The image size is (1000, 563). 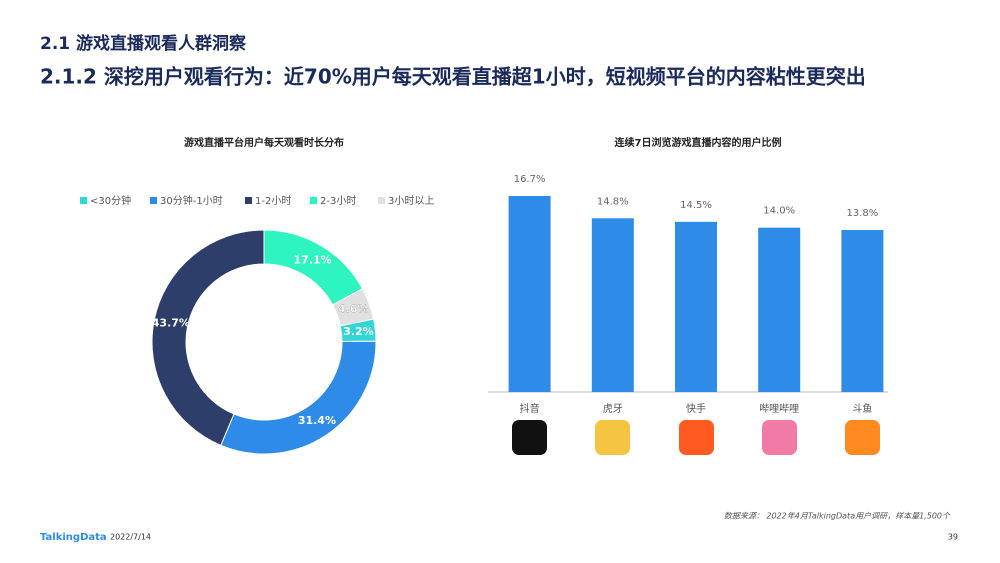 I want to click on x-tick-label: 抖音, so click(x=530, y=408).